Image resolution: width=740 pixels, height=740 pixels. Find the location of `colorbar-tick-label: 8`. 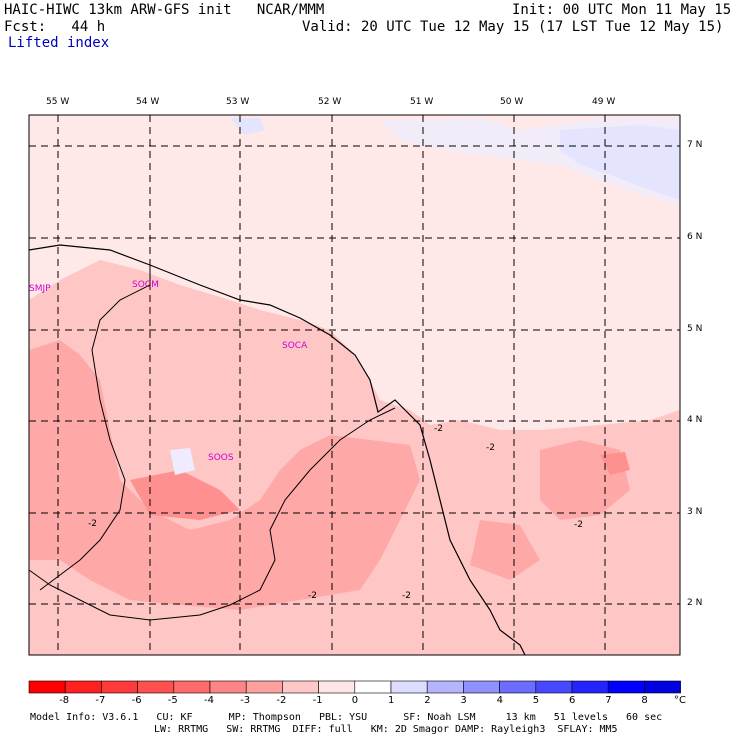

colorbar-tick-label: 8 is located at coordinates (644, 700).